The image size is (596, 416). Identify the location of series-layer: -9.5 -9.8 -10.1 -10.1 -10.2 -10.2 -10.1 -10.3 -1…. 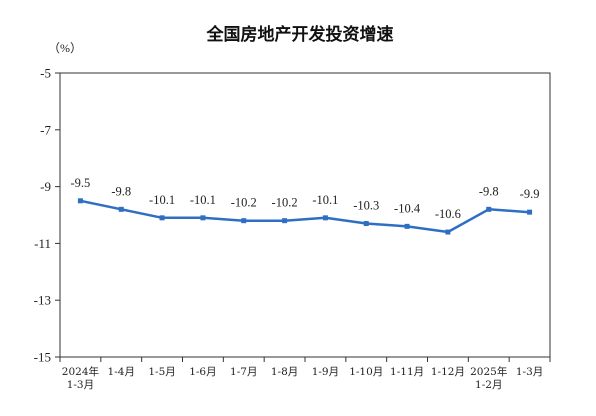
(305, 205).